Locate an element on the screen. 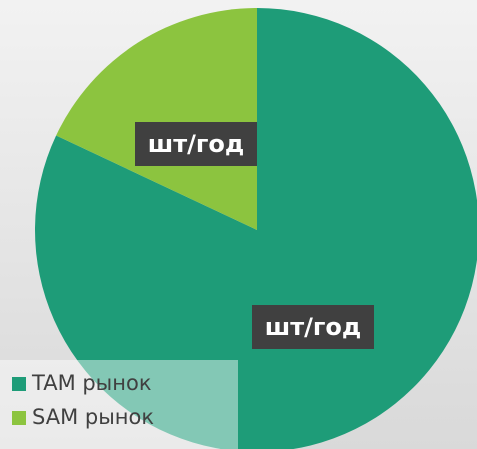 This screenshot has height=449, width=477. legend-box is located at coordinates (119, 404).